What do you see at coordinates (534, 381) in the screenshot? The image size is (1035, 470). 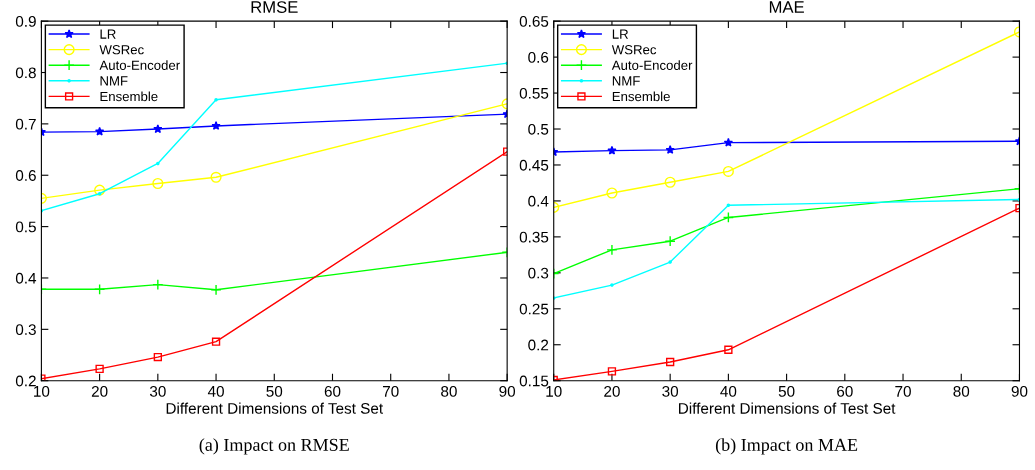 I see `y-tick-label: 0.15` at bounding box center [534, 381].